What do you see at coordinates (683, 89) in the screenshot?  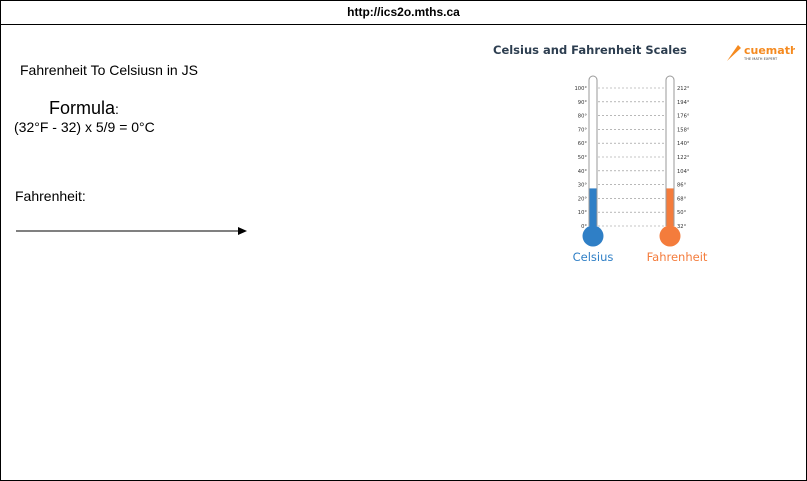 I see `fahrenheit-tick-label: 212°` at bounding box center [683, 89].